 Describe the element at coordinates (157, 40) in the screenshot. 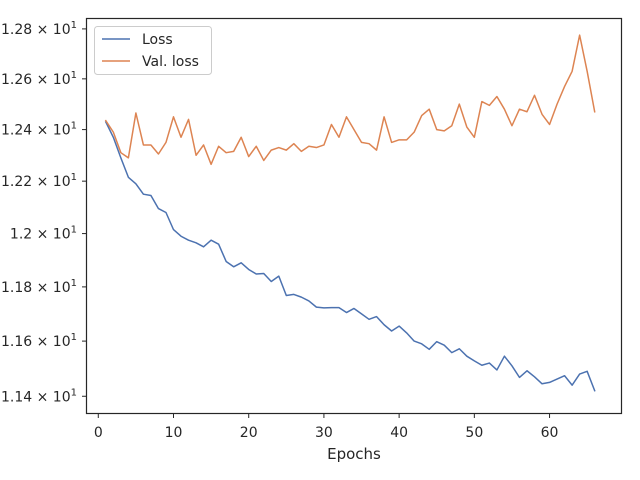

I see `legend-label: Loss` at that location.